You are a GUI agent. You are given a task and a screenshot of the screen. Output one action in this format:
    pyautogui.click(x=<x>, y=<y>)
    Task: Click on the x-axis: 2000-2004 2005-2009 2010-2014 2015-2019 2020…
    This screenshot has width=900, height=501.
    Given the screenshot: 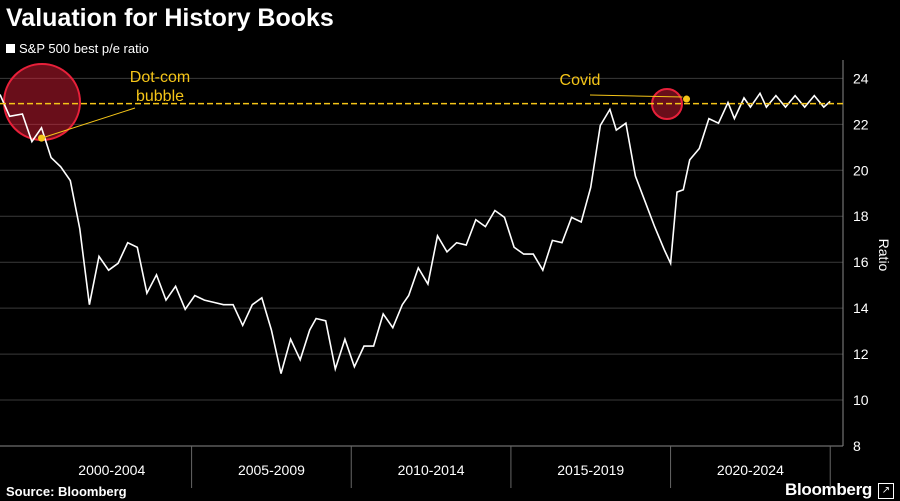 What is the action you would take?
    pyautogui.click(x=421, y=466)
    